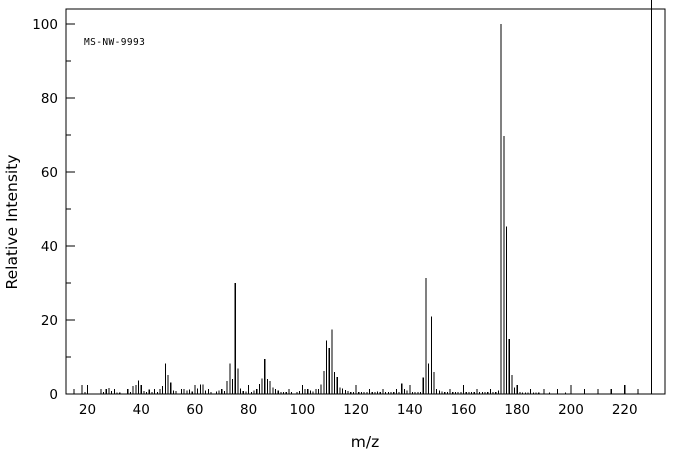 The width and height of the screenshot is (676, 455). I want to click on x-tick-label: 120, so click(356, 410).